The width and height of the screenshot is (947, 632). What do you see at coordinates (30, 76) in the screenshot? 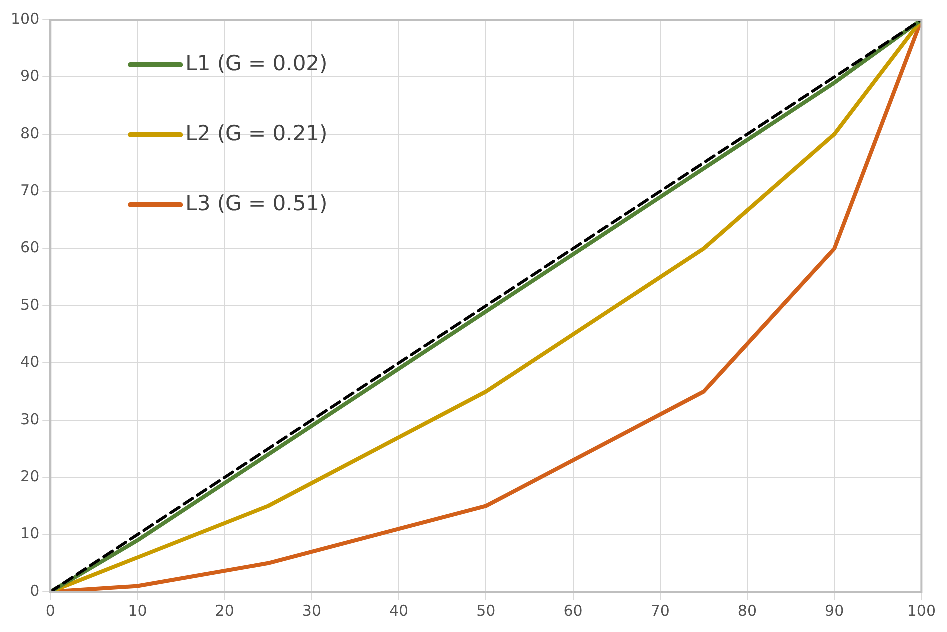
I see `y-tick-label: 90` at bounding box center [30, 76].